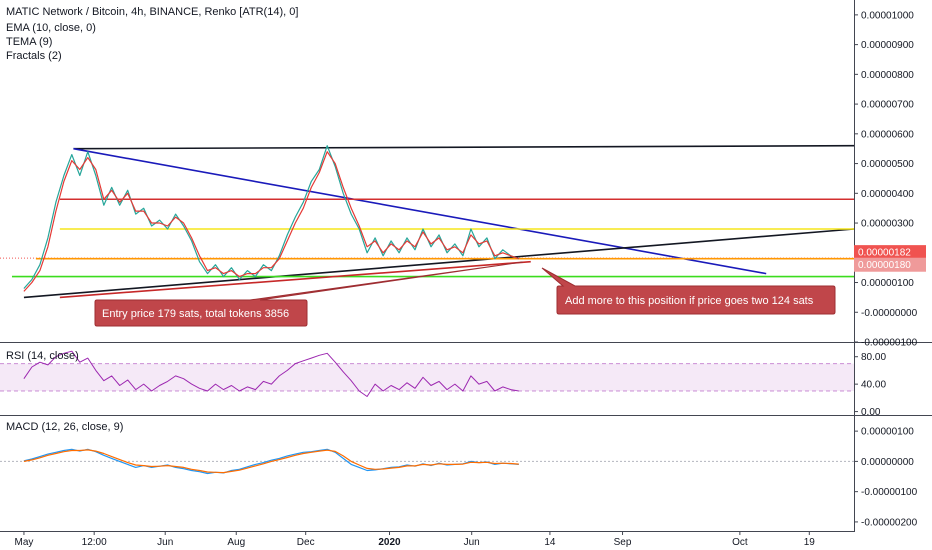  Describe the element at coordinates (884, 265) in the screenshot. I see `price-label-text: 0.00000180` at that location.